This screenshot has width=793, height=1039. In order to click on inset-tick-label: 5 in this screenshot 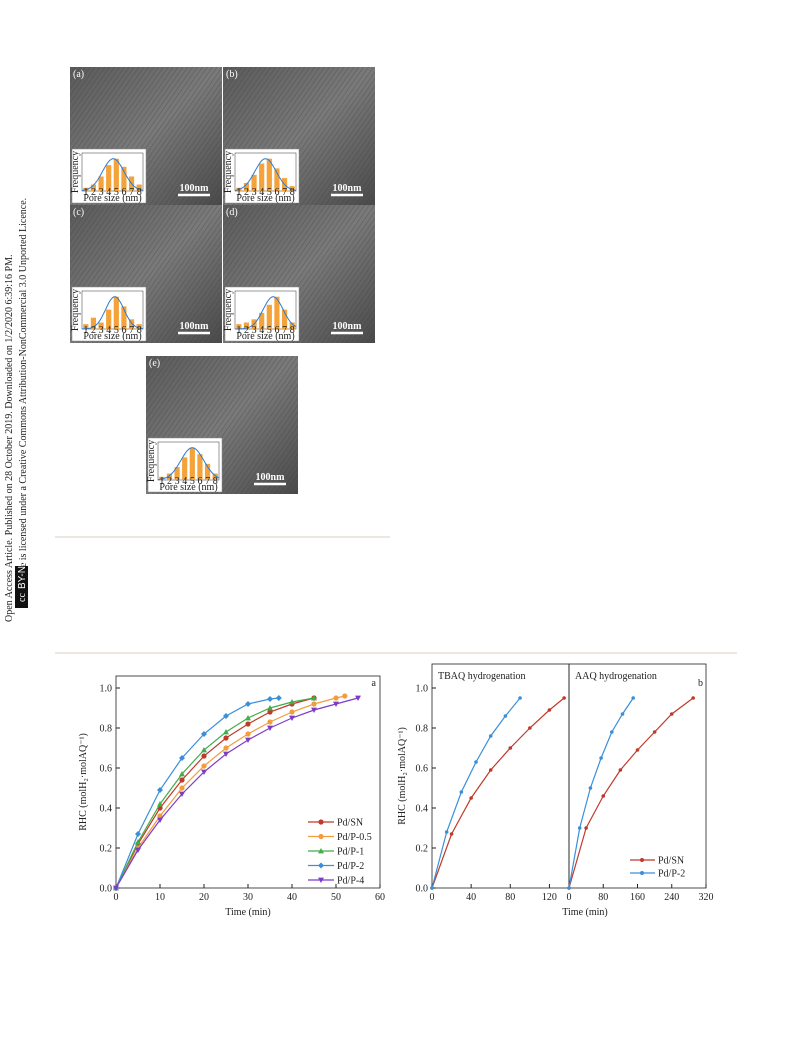, I will do `click(116, 330)`.